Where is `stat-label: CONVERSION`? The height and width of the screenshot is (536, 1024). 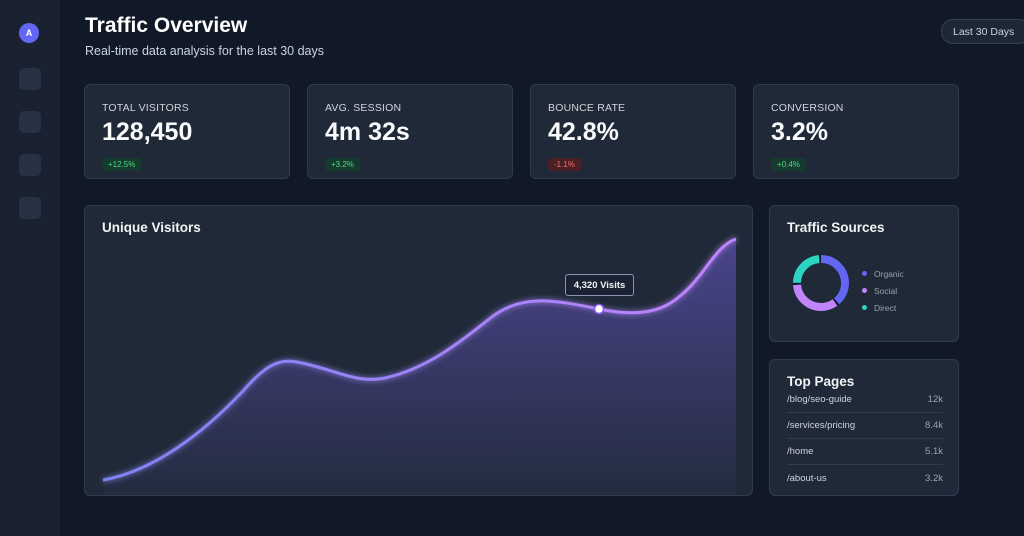
stat-label: CONVERSION is located at coordinates (807, 108).